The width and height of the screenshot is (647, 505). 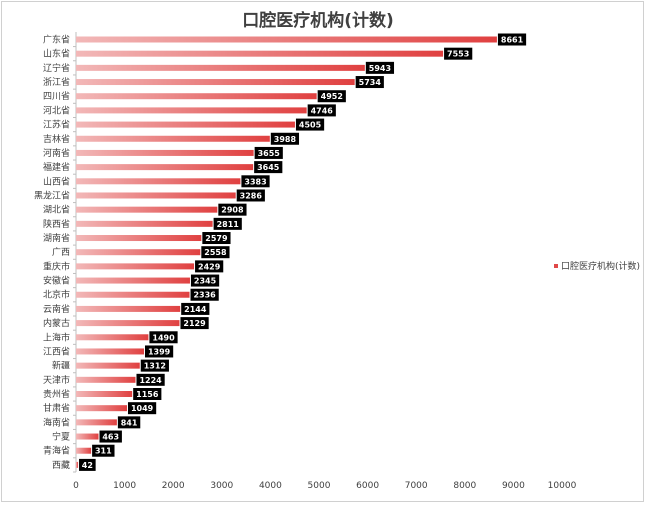 I want to click on legend-swatch, so click(x=556, y=266).